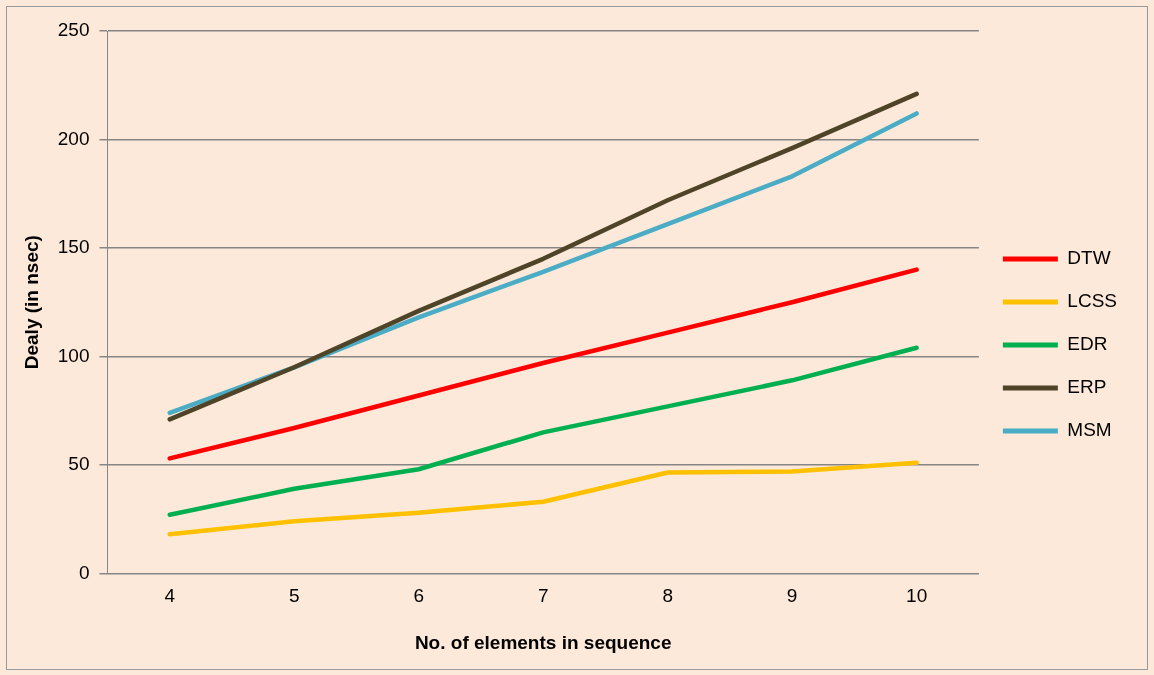  Describe the element at coordinates (79, 464) in the screenshot. I see `y-tick-label: 50` at that location.